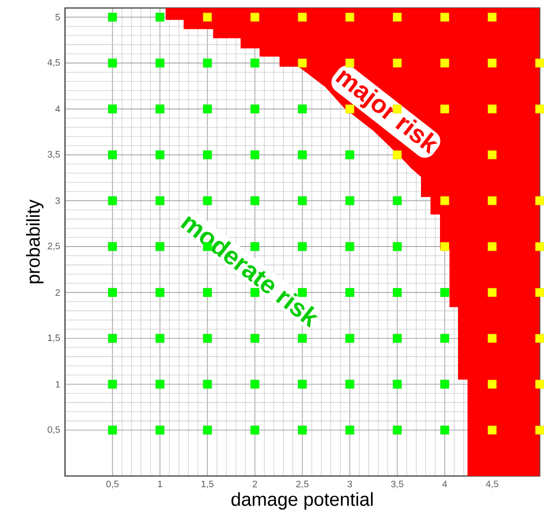  I want to click on x-tick-label: 1,5, so click(208, 484).